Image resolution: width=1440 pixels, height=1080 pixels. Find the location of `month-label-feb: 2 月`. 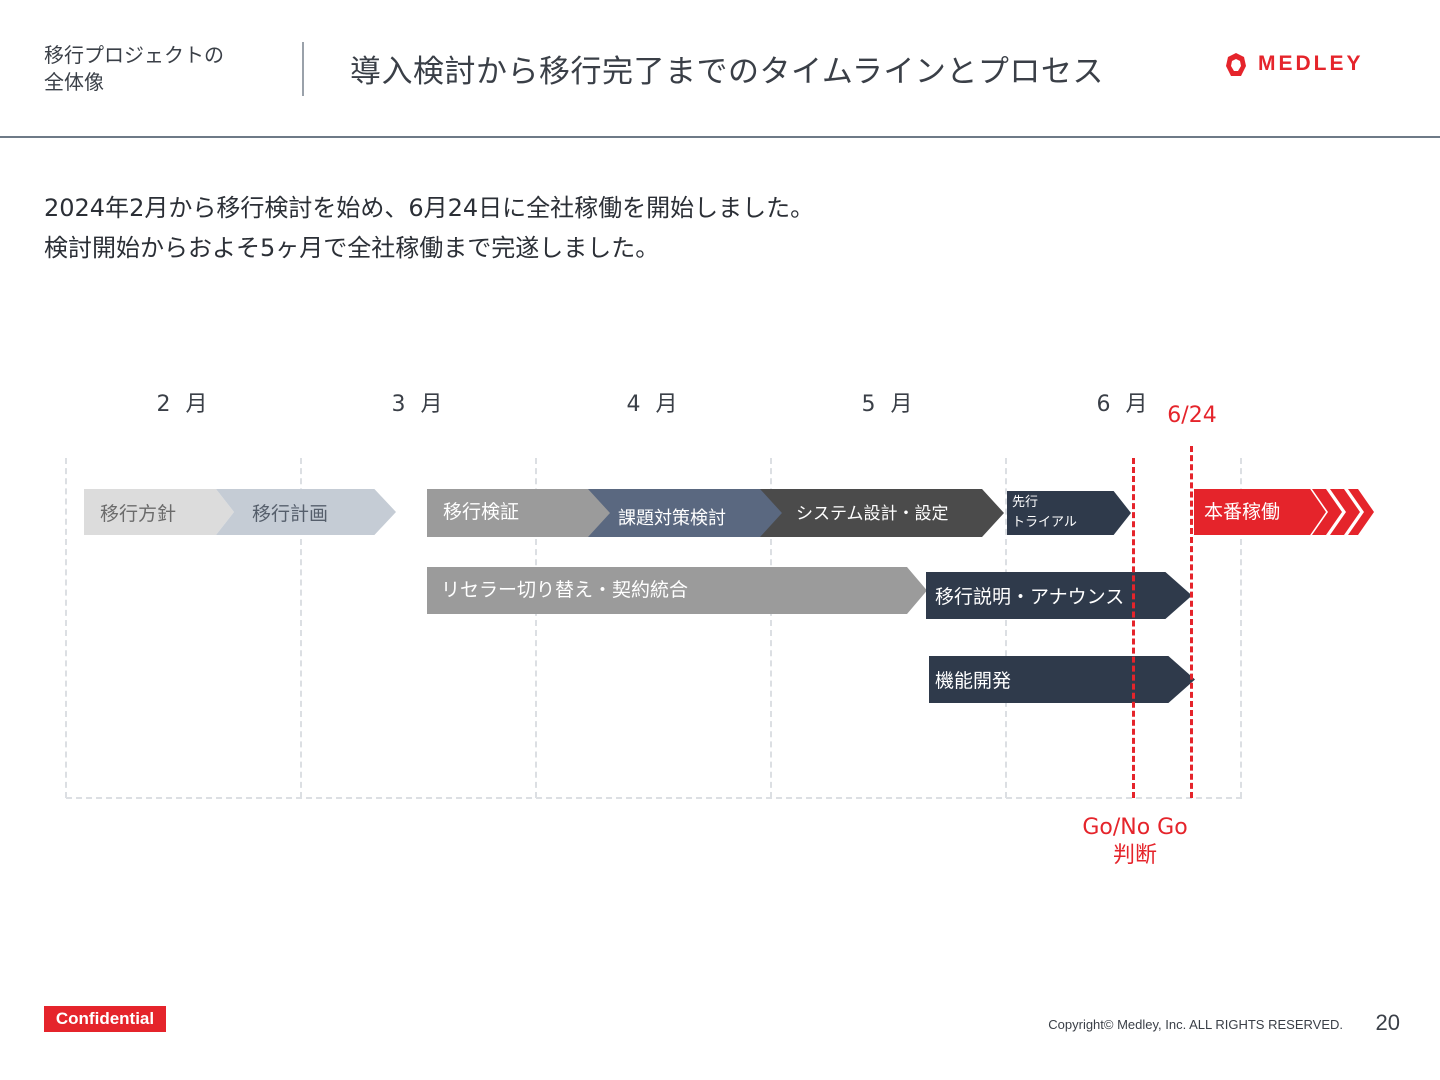

month-label-feb: 2 月 is located at coordinates (184, 404).